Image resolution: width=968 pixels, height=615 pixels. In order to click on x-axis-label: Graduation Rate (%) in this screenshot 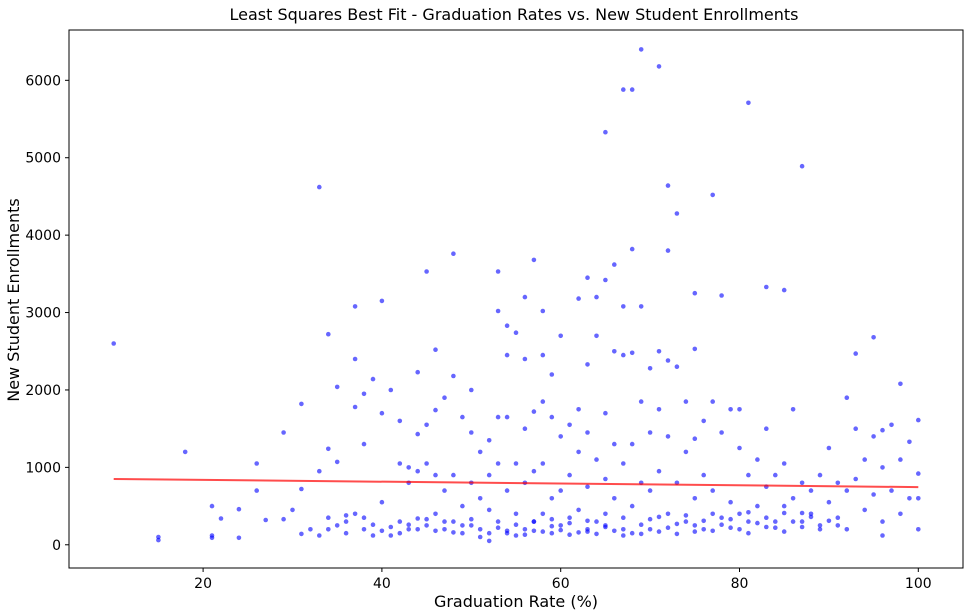, I will do `click(516, 601)`.